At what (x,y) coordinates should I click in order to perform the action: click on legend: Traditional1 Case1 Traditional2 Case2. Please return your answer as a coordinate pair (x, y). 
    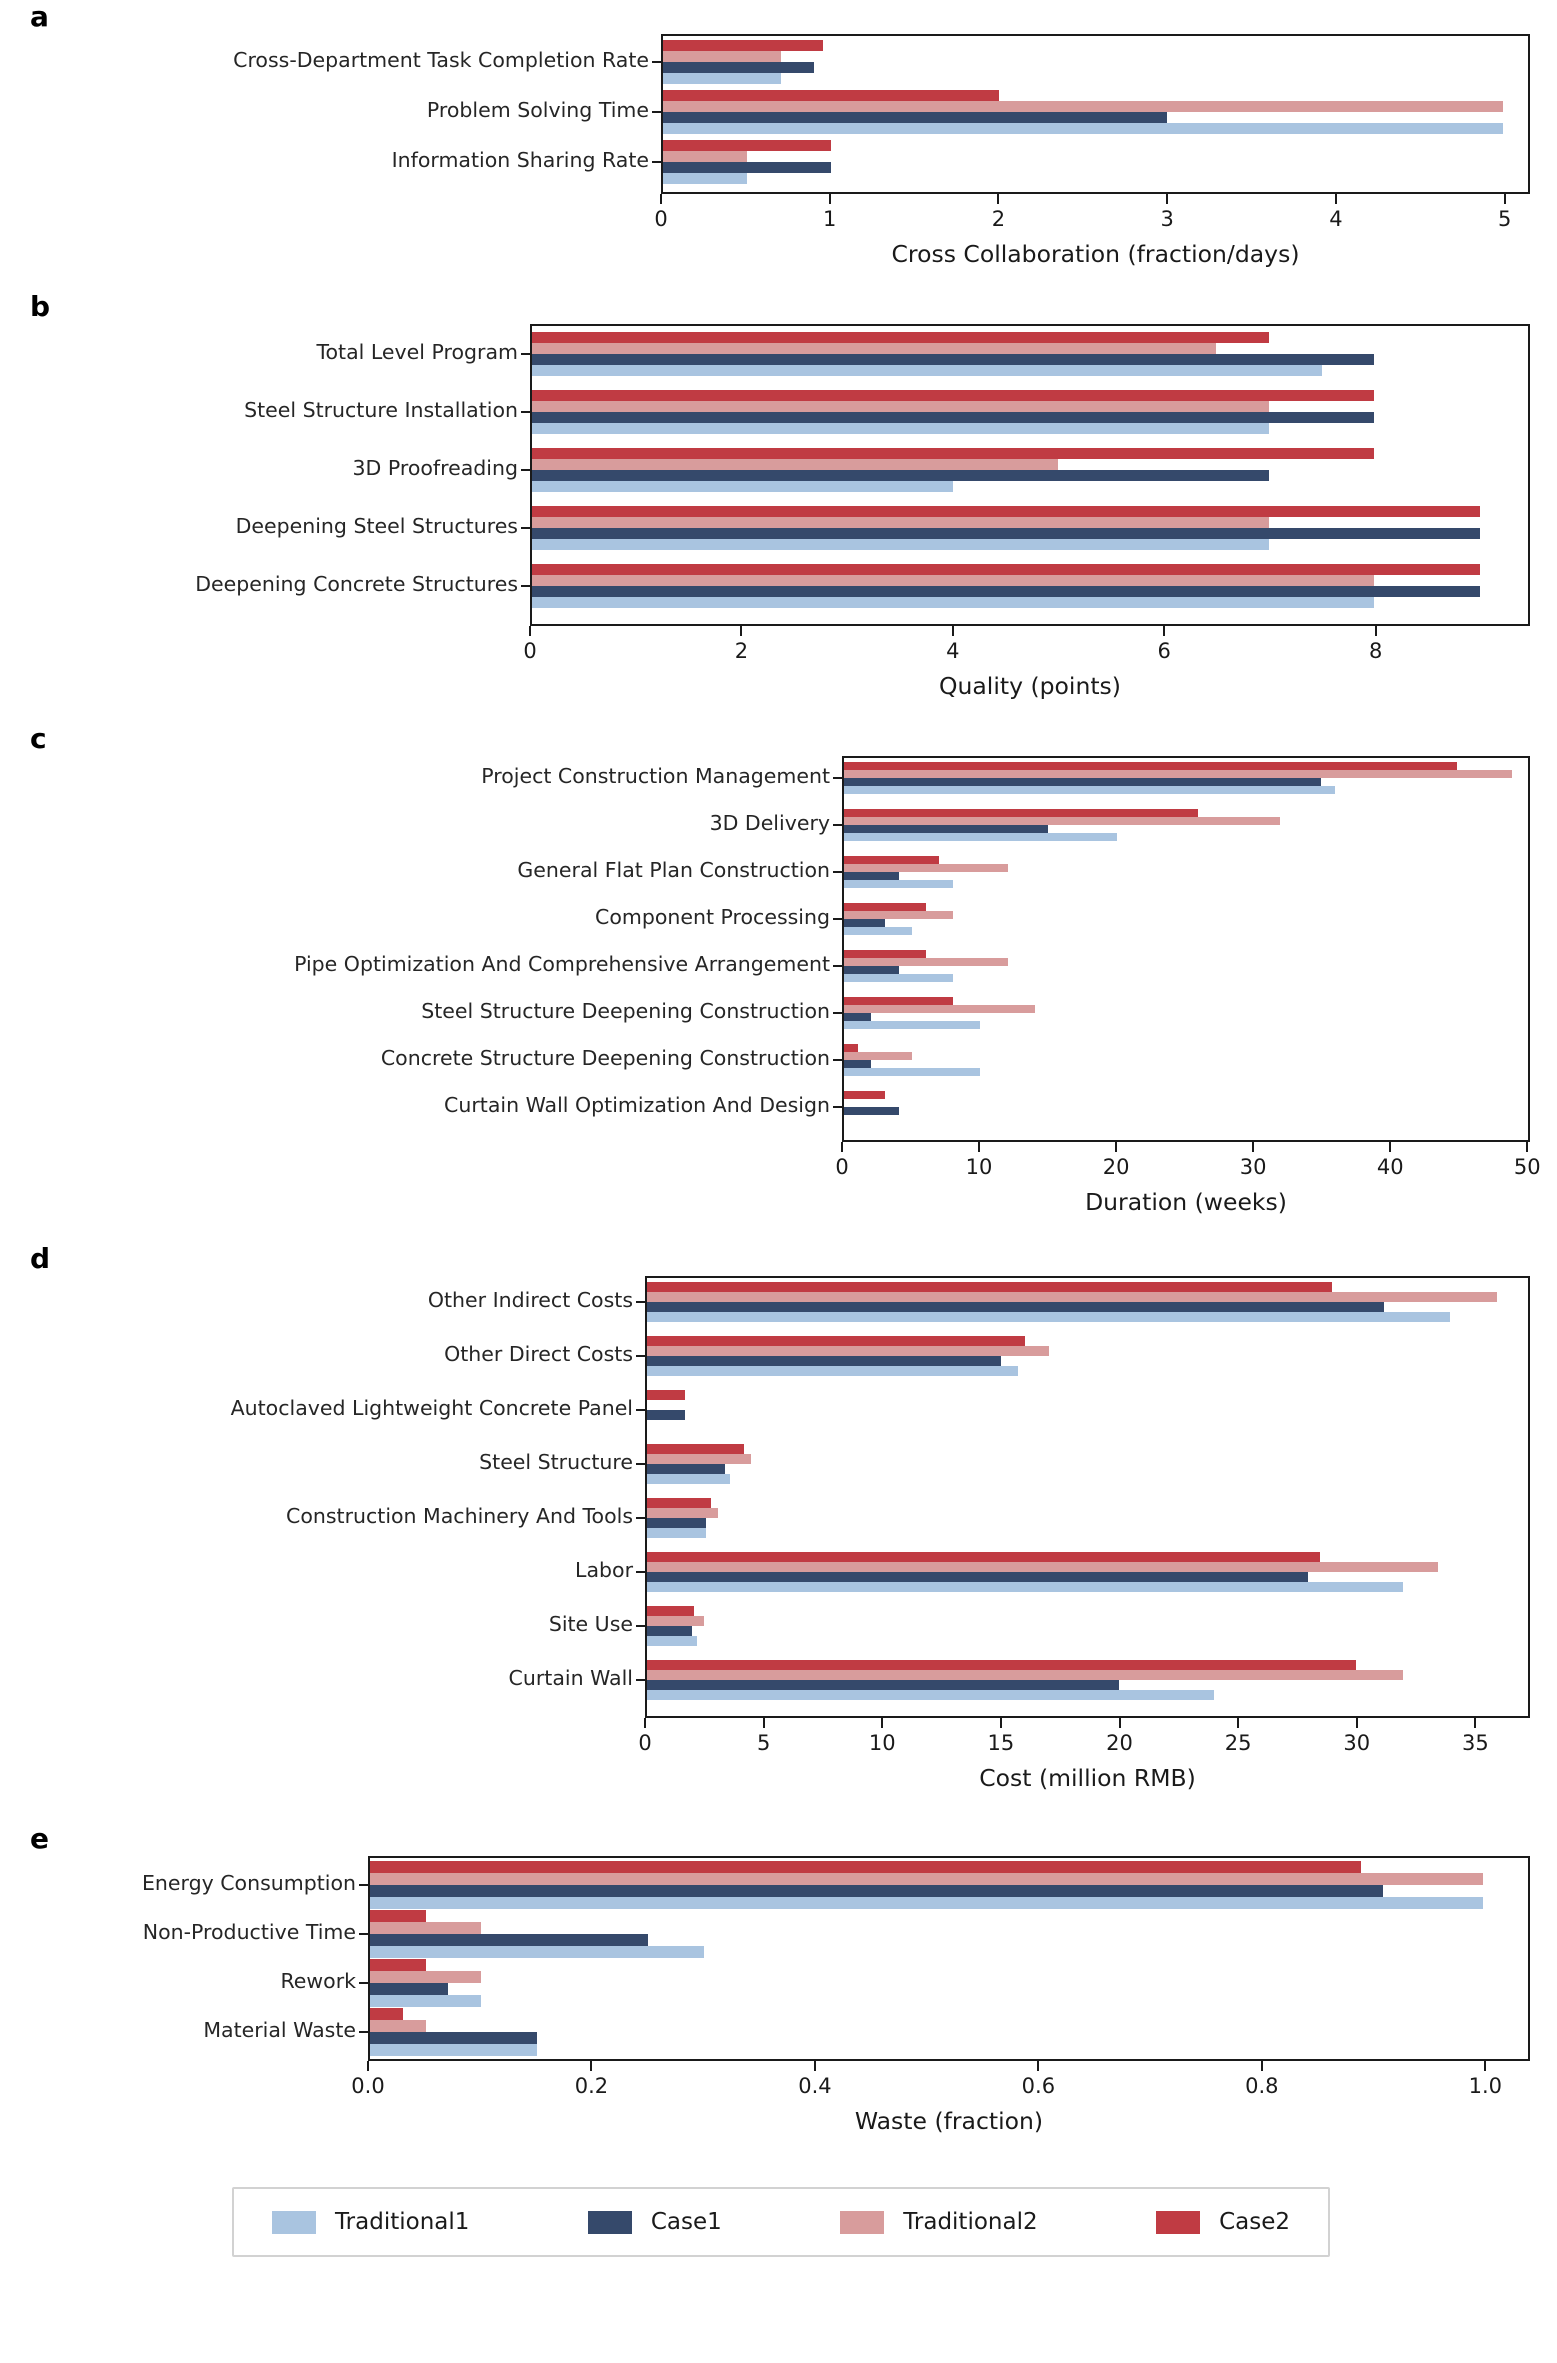
    Looking at the image, I should click on (781, 2222).